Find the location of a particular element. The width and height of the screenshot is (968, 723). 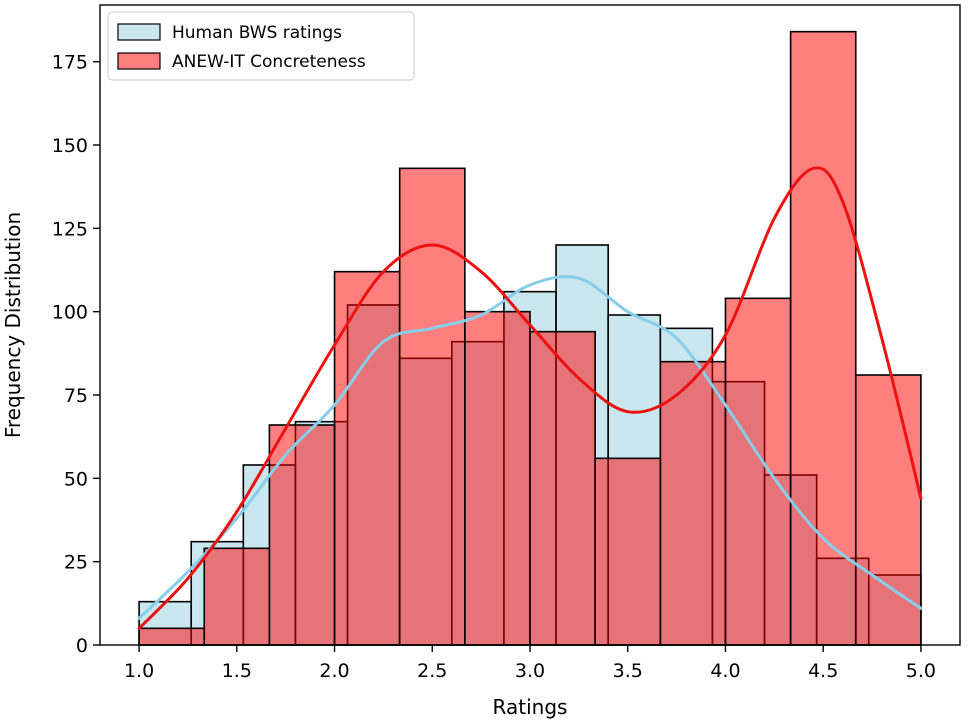

y-tick-label: 100 is located at coordinates (70, 313).